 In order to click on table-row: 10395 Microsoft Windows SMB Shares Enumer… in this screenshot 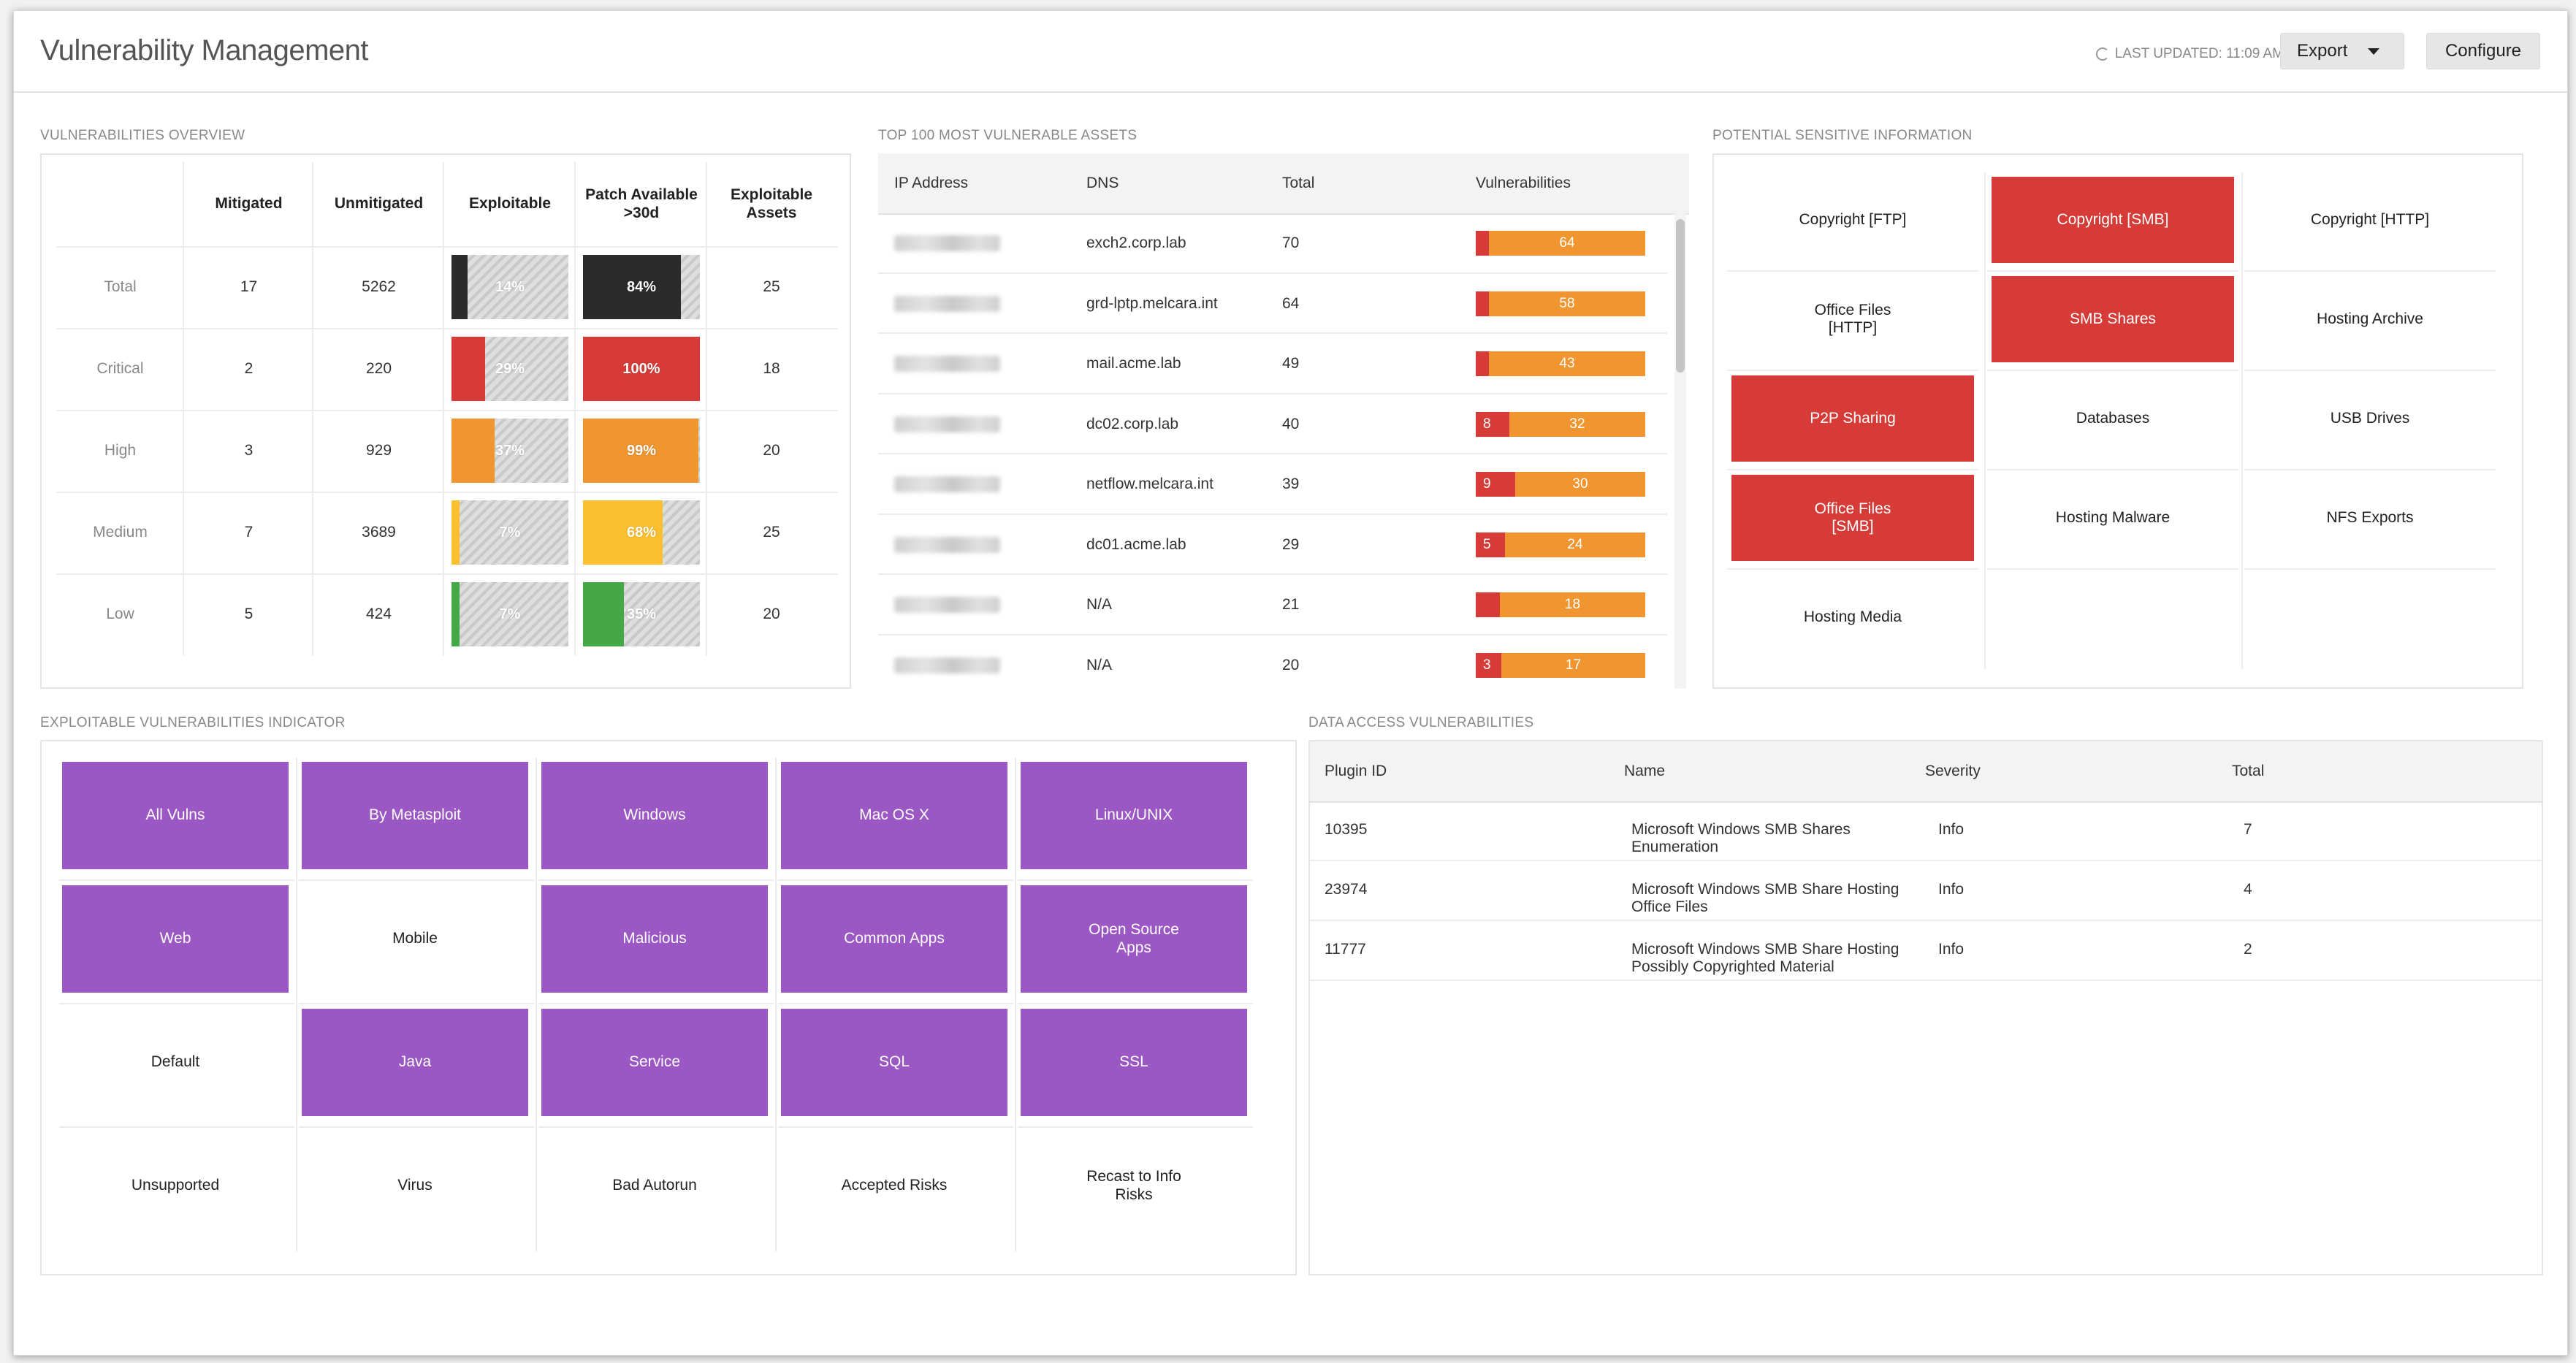, I will do `click(1926, 831)`.